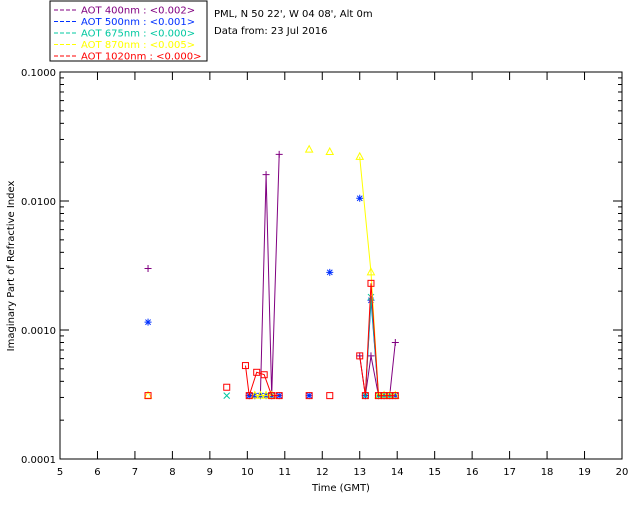 The image size is (640, 512). What do you see at coordinates (622, 472) in the screenshot?
I see `x-tick-label: 20` at bounding box center [622, 472].